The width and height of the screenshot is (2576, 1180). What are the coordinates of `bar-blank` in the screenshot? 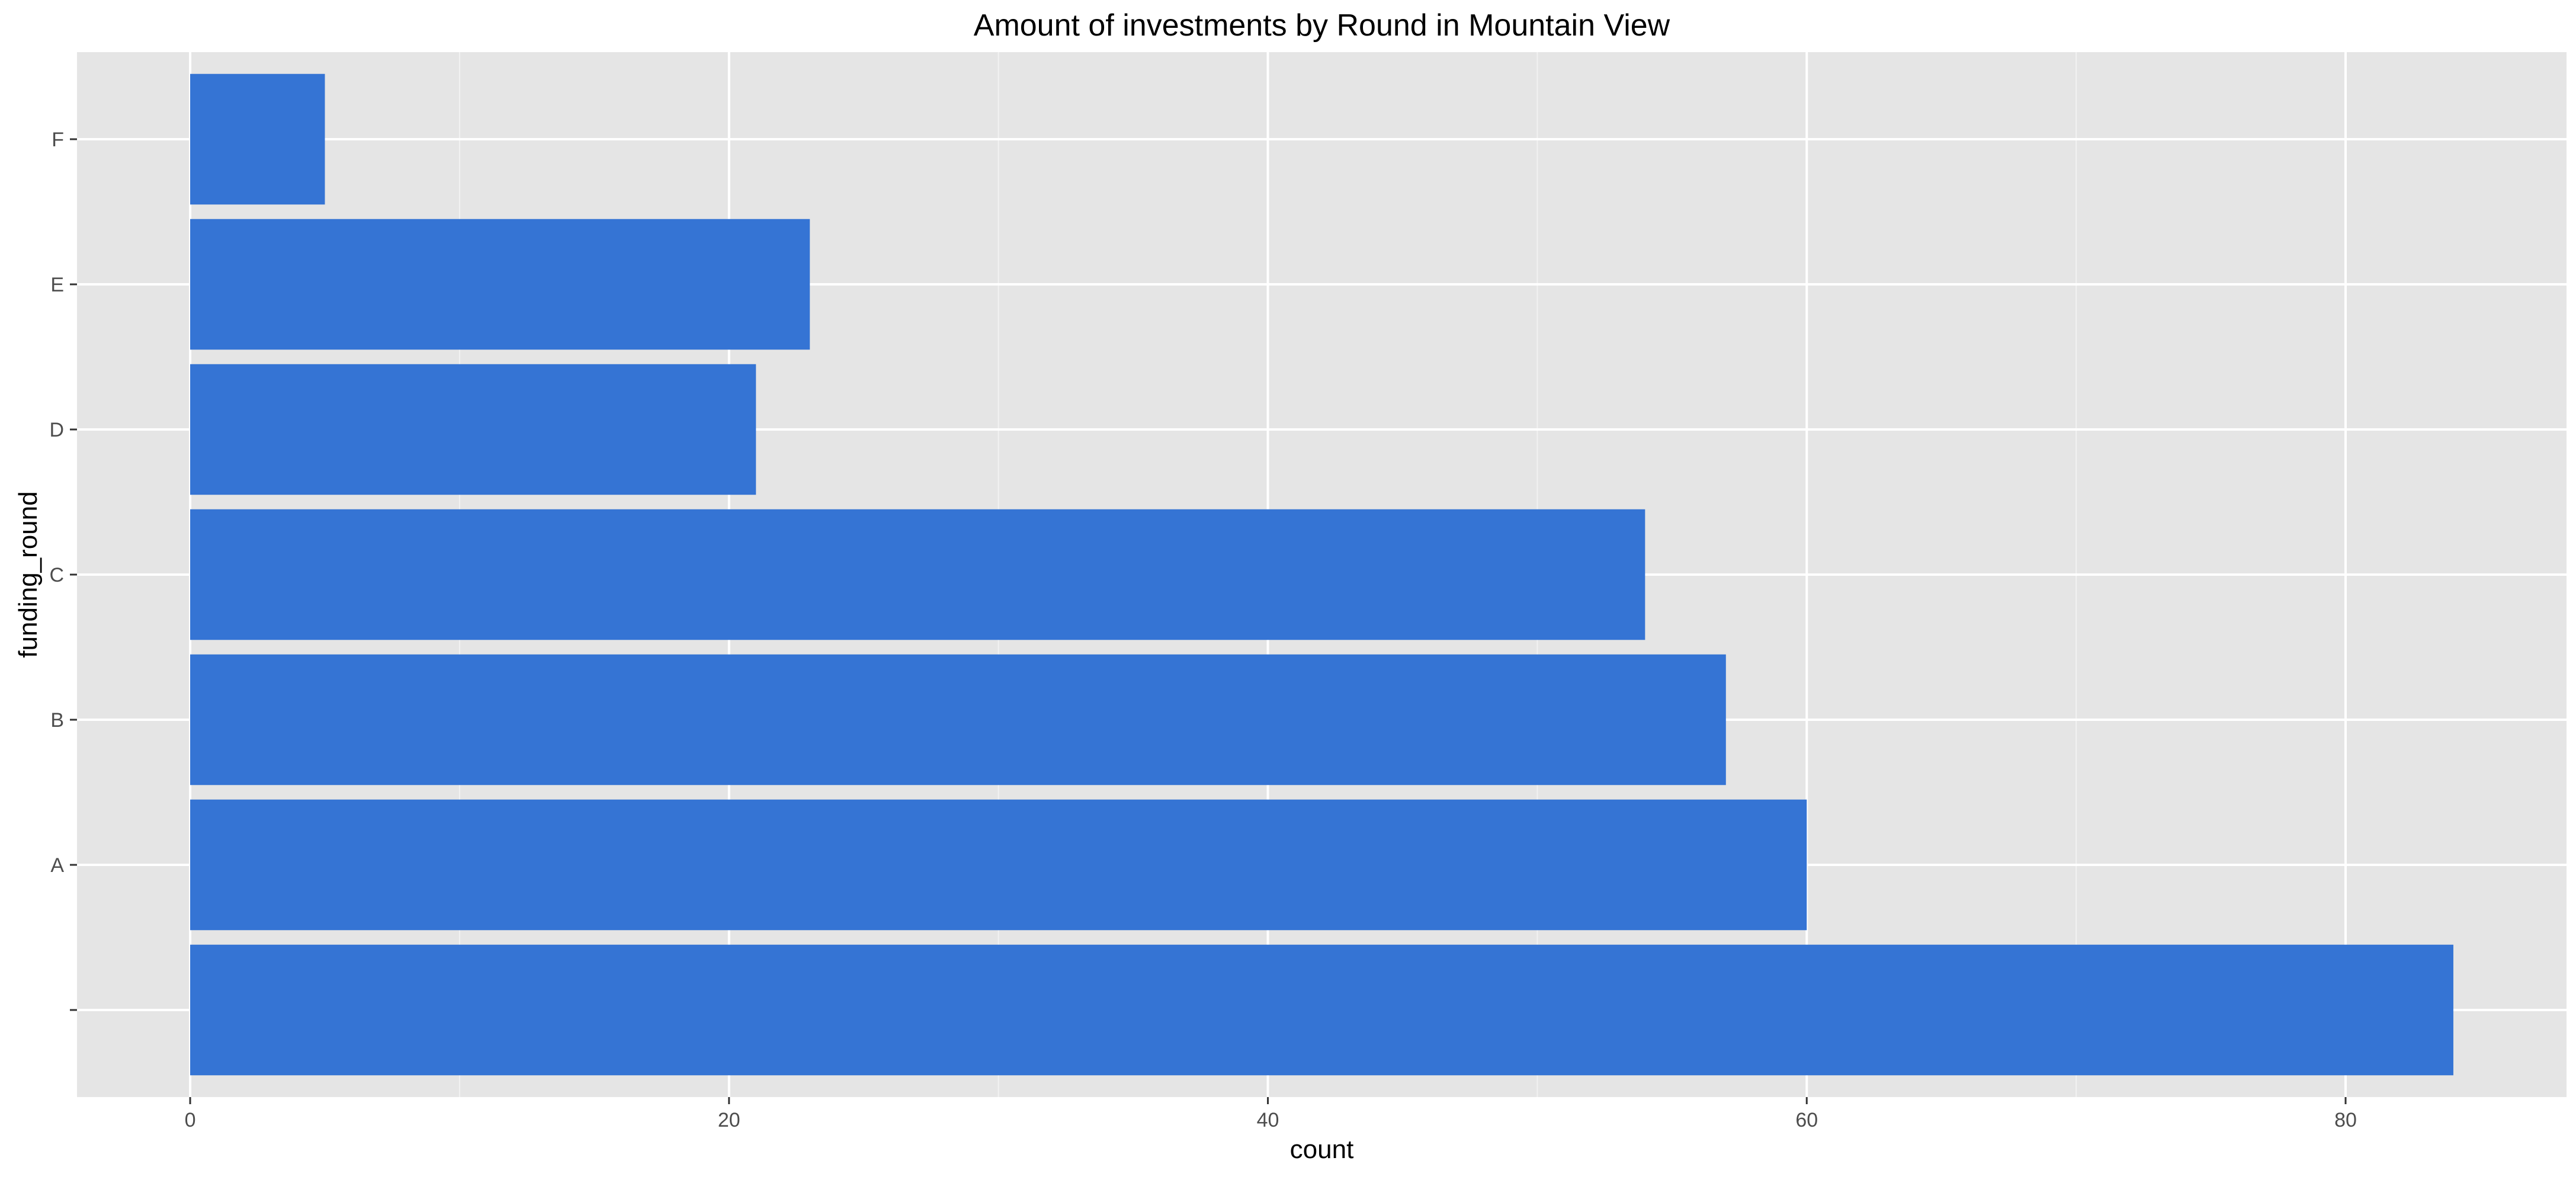 It's located at (1322, 1010).